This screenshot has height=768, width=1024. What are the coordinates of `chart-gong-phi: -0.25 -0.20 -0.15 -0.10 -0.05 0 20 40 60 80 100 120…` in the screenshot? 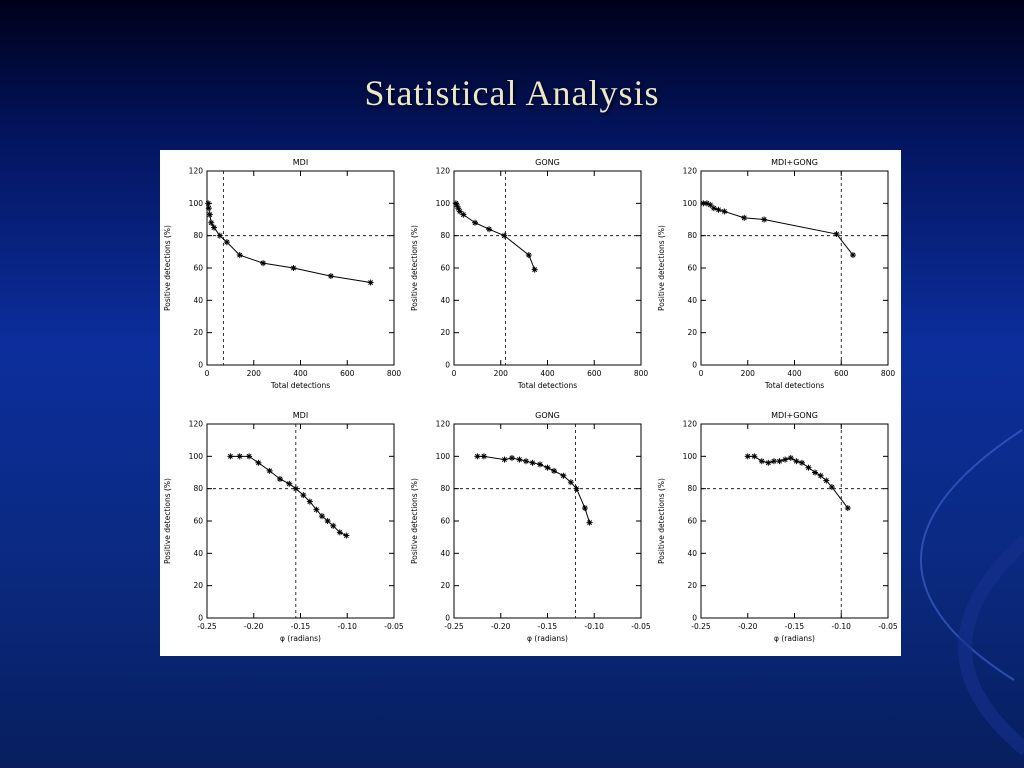 It's located at (530, 530).